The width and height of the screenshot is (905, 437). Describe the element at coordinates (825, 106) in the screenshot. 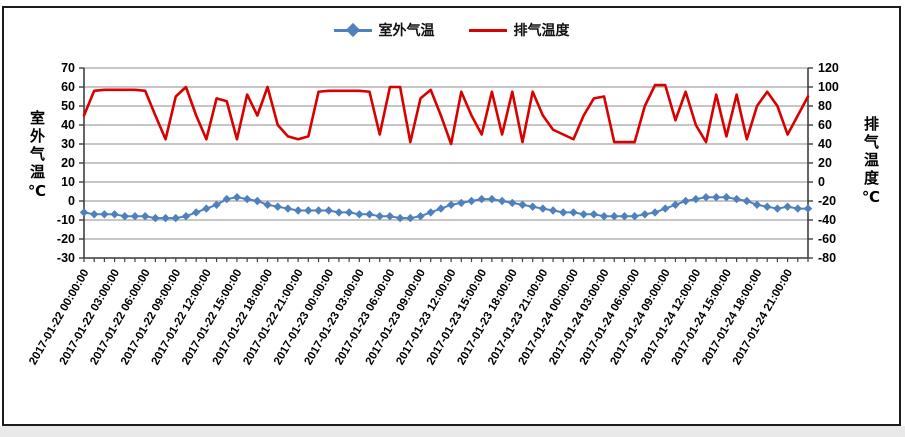

I see `right-axis-tick-label: 80` at that location.